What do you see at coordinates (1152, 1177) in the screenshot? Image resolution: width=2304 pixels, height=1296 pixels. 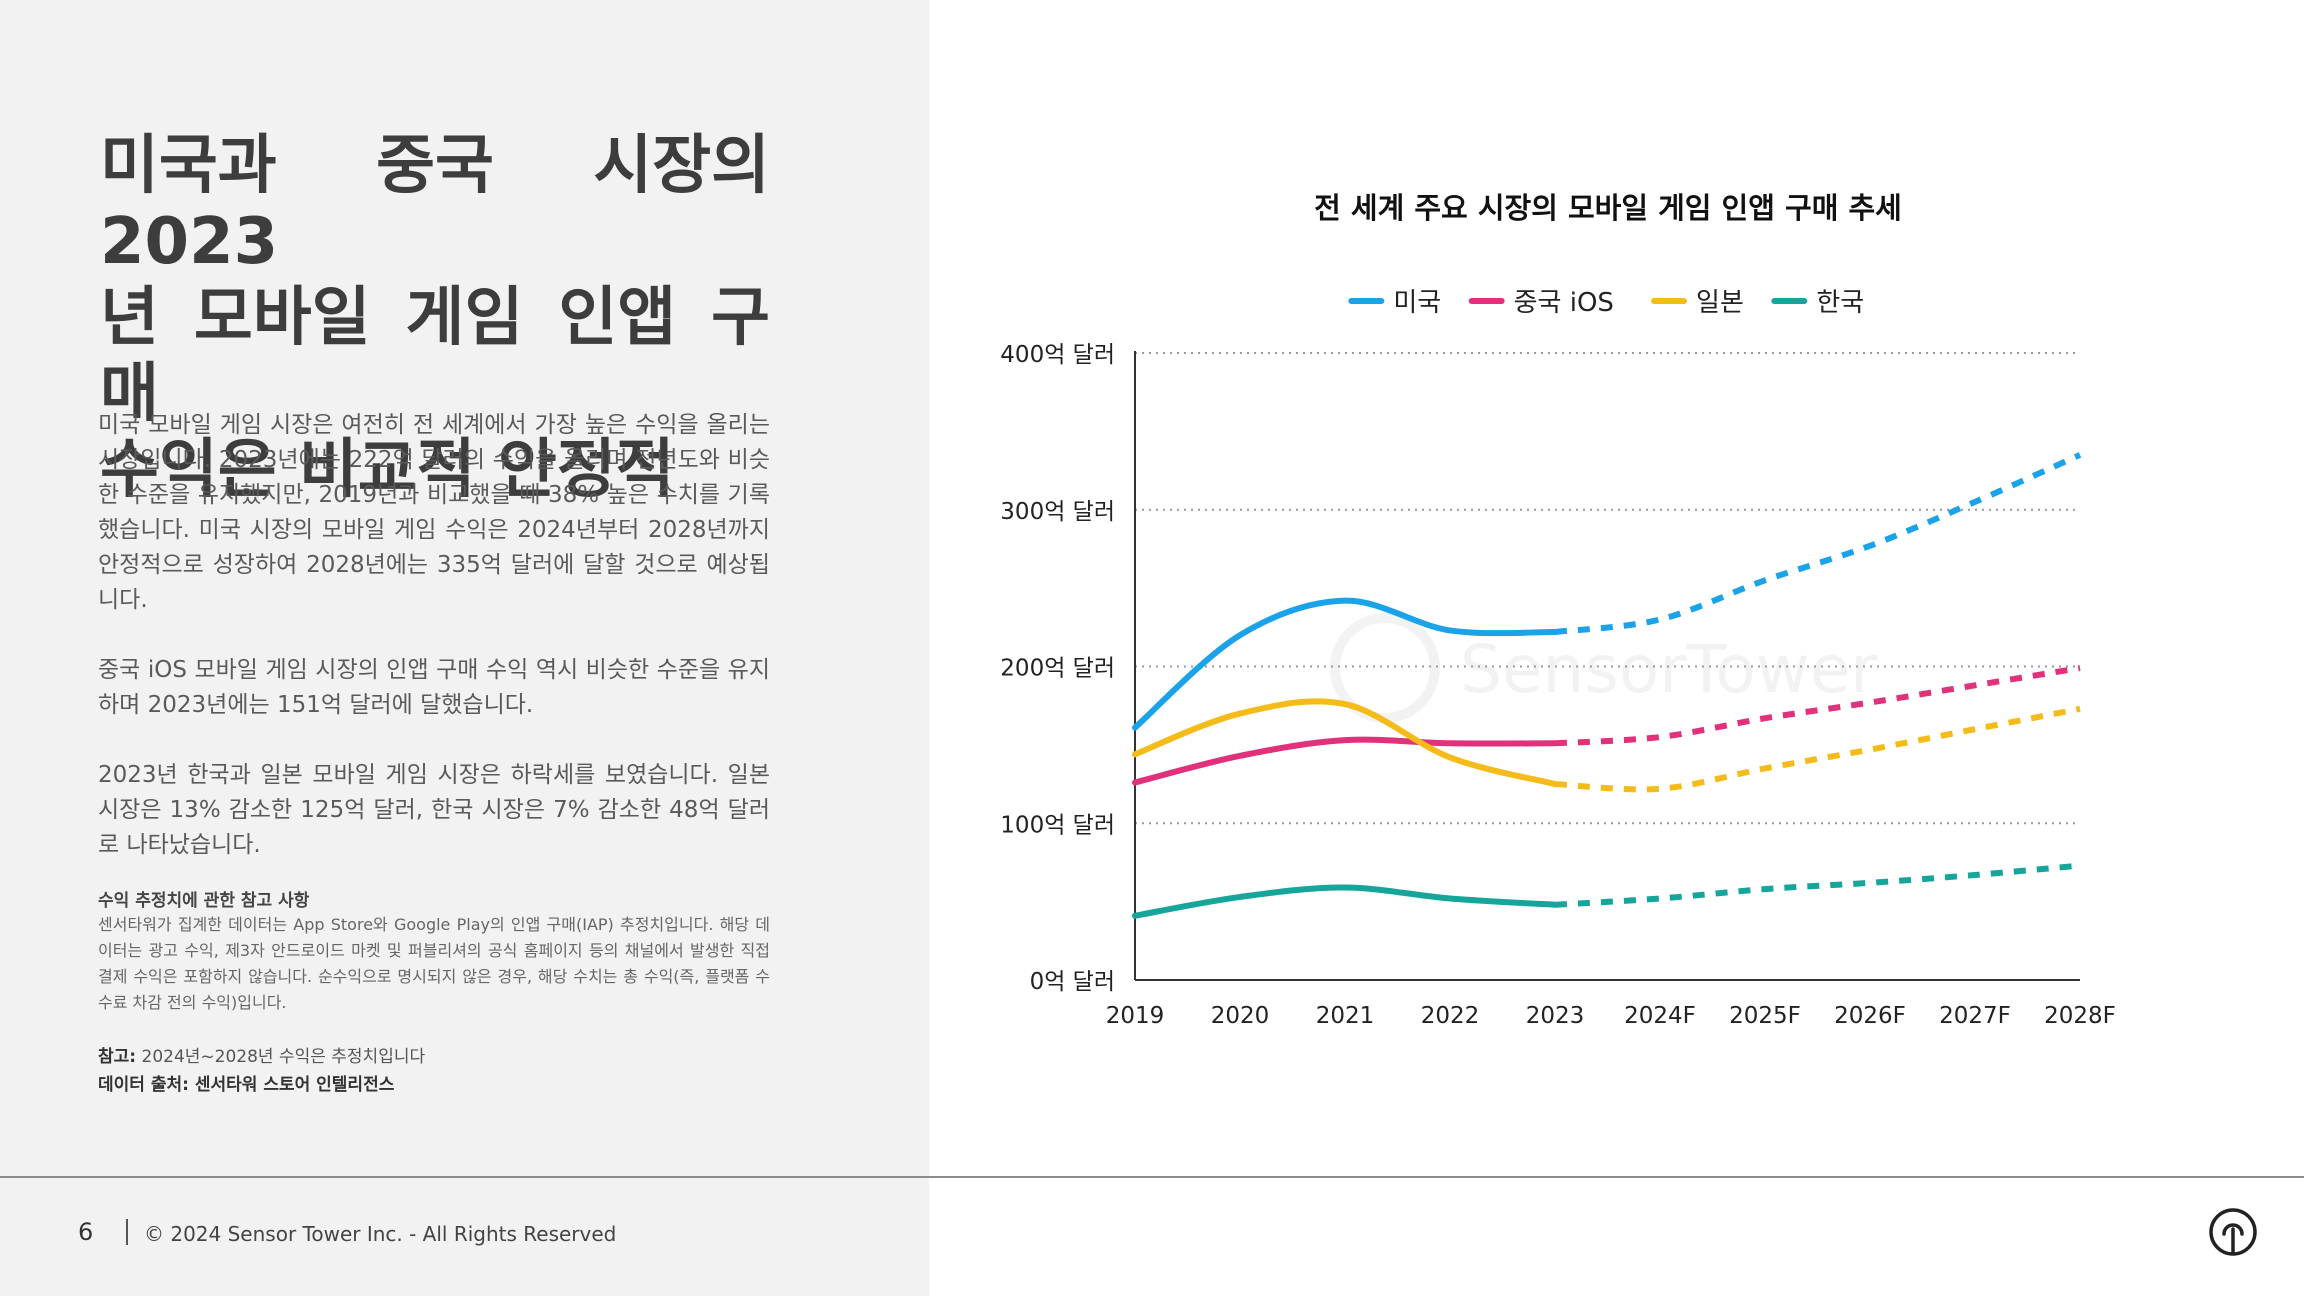 I see `footer-divider` at bounding box center [1152, 1177].